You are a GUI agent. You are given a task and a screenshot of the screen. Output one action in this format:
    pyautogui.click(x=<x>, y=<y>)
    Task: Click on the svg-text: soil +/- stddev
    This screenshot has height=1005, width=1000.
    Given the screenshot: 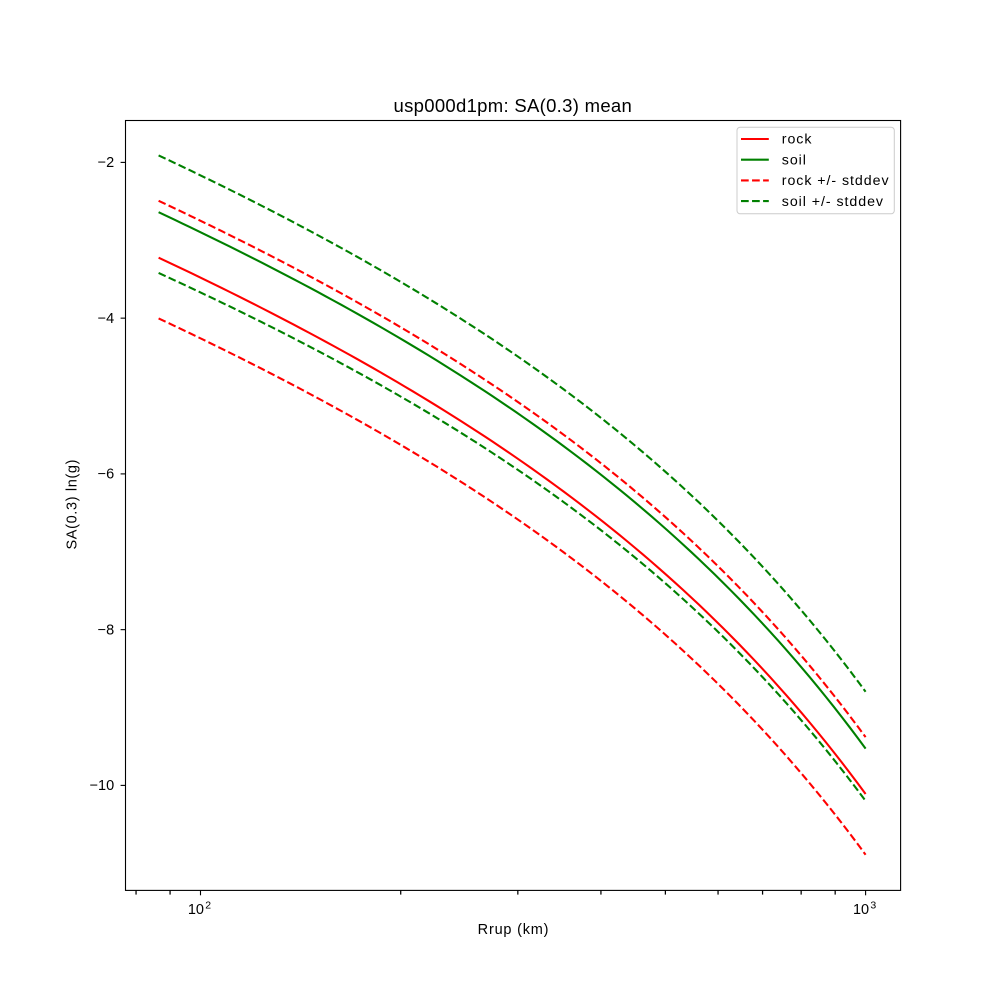 What is the action you would take?
    pyautogui.click(x=833, y=202)
    